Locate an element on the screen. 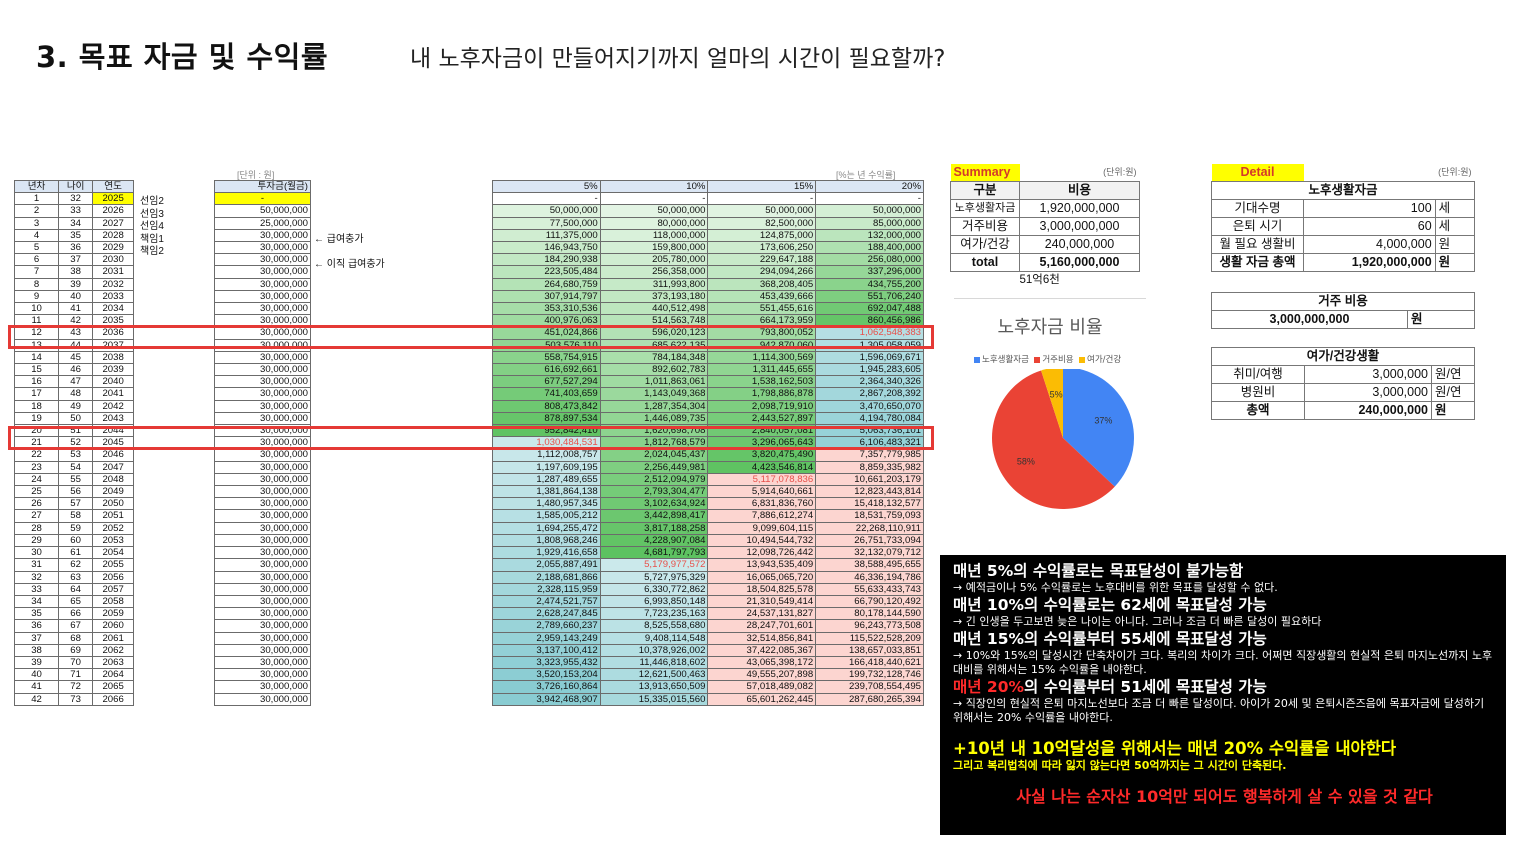 This screenshot has width=1520, height=855. detail-housing-head: 거주 비용 is located at coordinates (1343, 301).